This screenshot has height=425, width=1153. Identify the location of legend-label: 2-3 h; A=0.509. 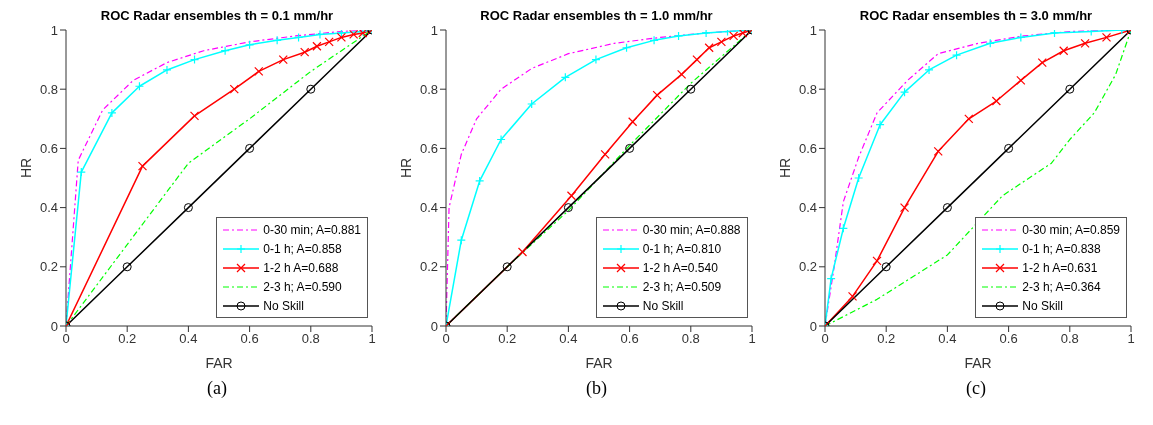
(682, 286).